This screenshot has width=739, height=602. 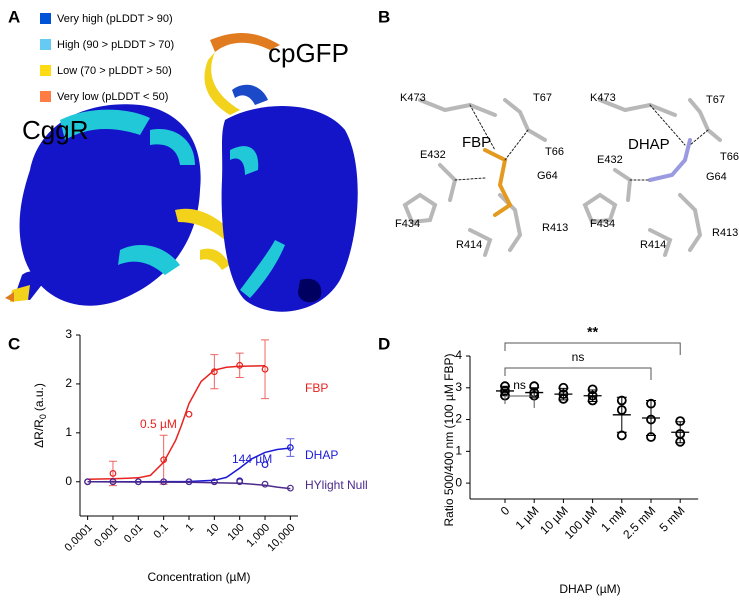 What do you see at coordinates (308, 53) in the screenshot?
I see `domain-label: cpGFP` at bounding box center [308, 53].